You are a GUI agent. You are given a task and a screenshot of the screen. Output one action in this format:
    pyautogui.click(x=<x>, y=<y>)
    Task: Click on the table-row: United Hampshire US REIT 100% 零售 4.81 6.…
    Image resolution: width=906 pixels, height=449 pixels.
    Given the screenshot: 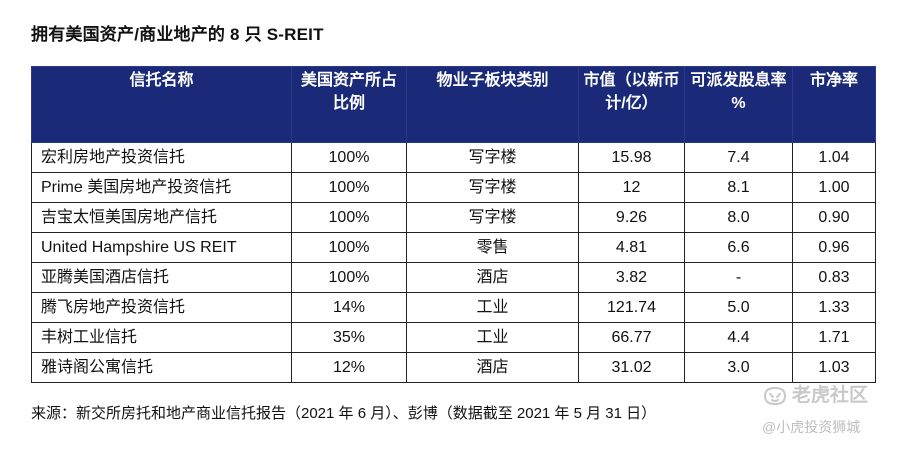 What is the action you would take?
    pyautogui.click(x=453, y=247)
    